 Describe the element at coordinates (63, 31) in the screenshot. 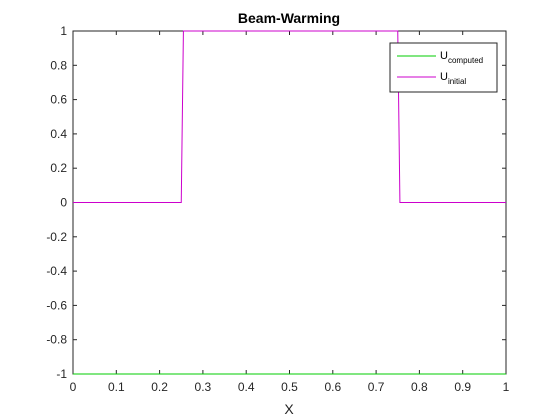

I see `y-tick-label: 1` at that location.